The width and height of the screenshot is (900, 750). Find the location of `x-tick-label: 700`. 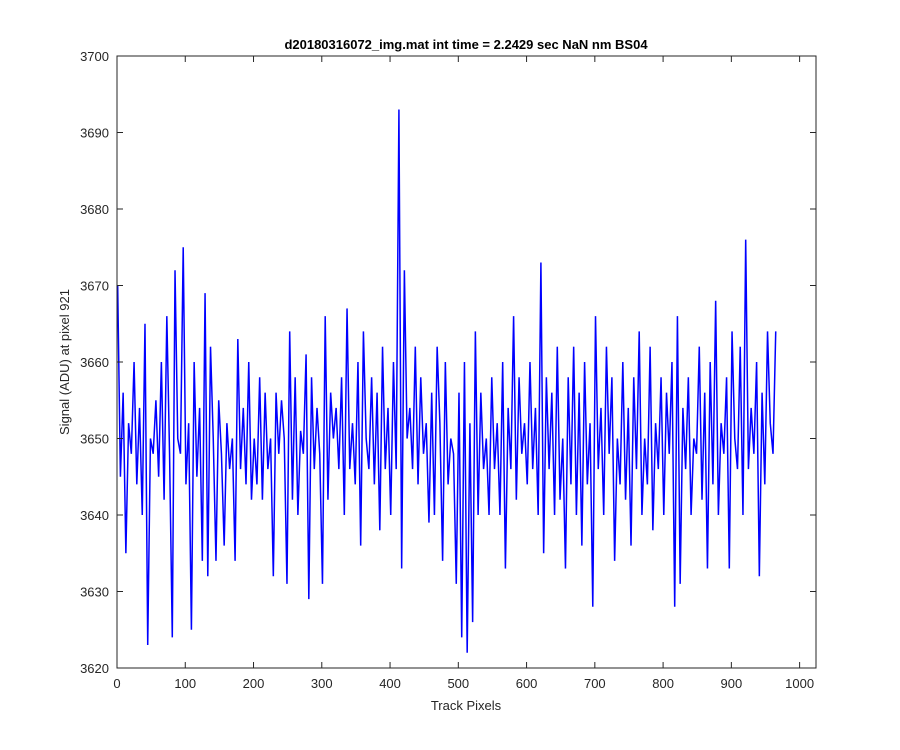

x-tick-label: 700 is located at coordinates (595, 683).